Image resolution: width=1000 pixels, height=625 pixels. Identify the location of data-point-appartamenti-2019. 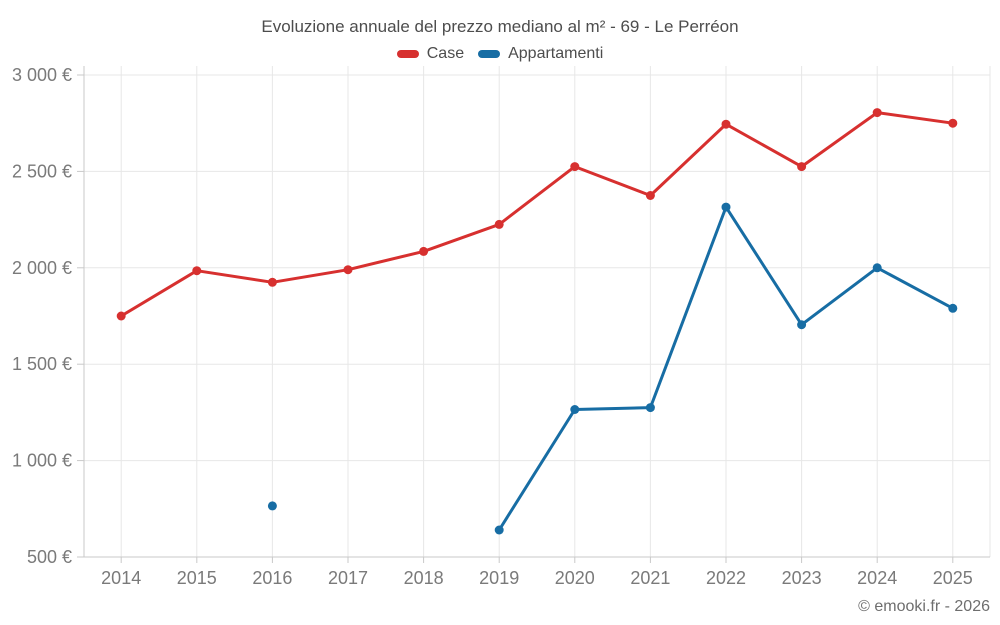
(499, 530).